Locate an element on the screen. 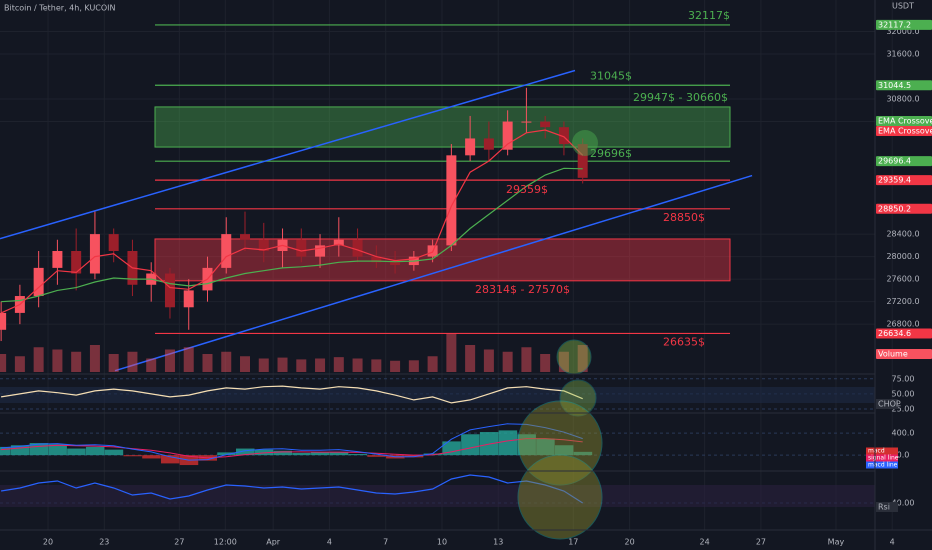 The width and height of the screenshot is (932, 550). x-tick-label: May is located at coordinates (836, 542).